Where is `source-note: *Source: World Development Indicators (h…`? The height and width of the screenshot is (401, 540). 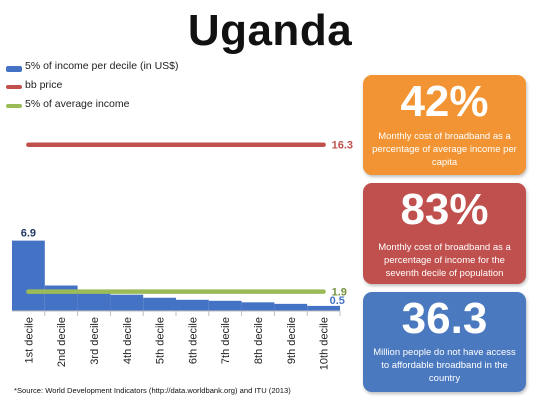 source-note: *Source: World Development Indicators (h… is located at coordinates (152, 390).